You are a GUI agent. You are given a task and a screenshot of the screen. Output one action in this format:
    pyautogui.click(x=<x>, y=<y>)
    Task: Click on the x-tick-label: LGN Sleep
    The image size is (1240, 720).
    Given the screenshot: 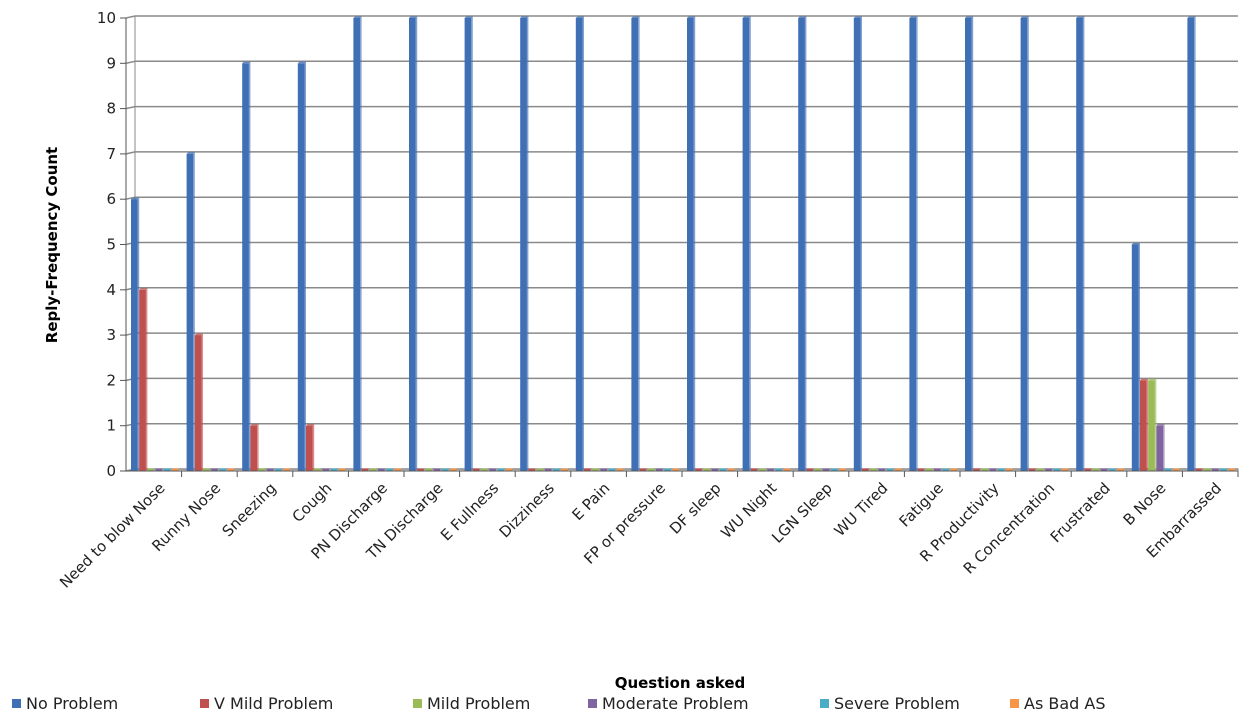 What is the action you would take?
    pyautogui.click(x=802, y=513)
    